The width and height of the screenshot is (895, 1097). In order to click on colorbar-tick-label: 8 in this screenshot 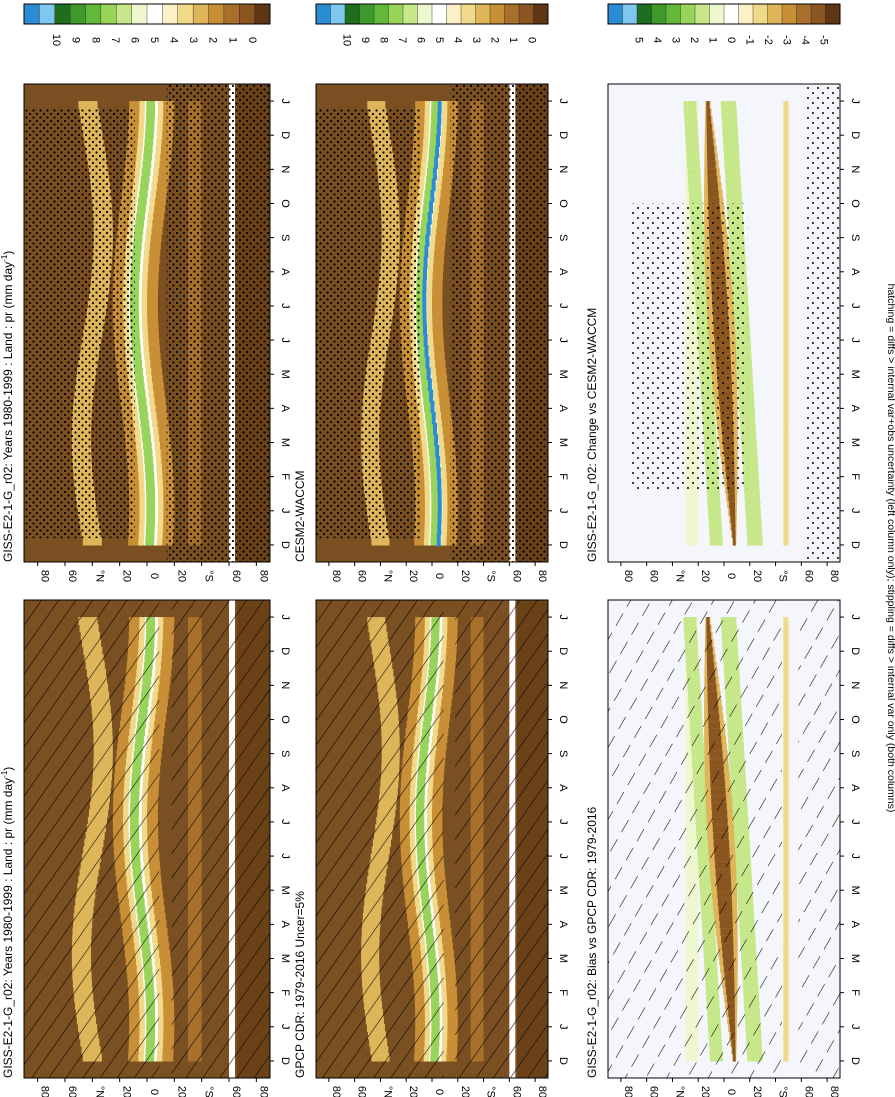, I will do `click(384, 40)`.